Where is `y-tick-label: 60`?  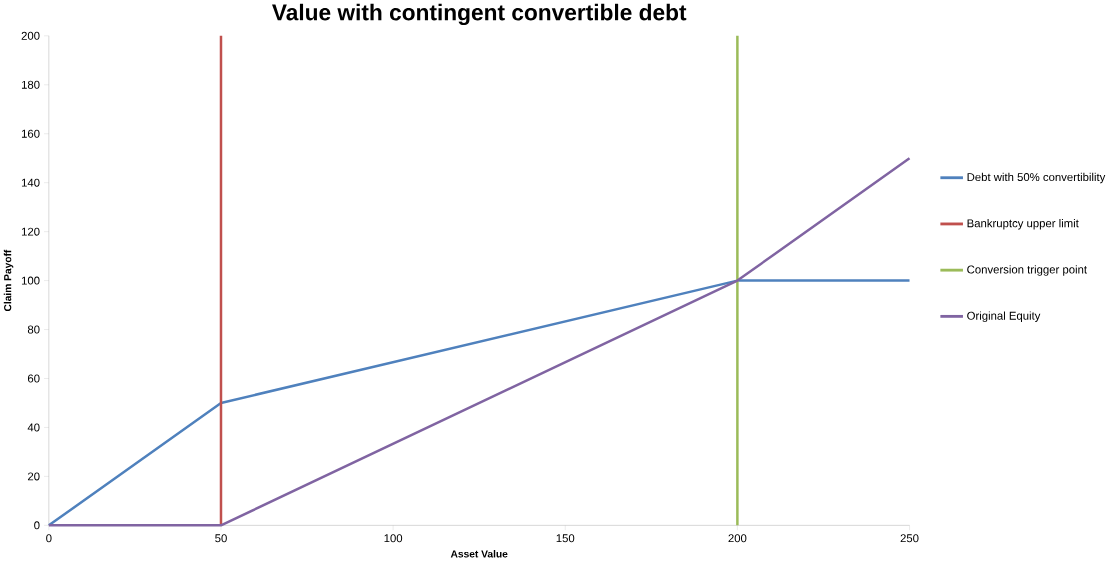 y-tick-label: 60 is located at coordinates (33, 378).